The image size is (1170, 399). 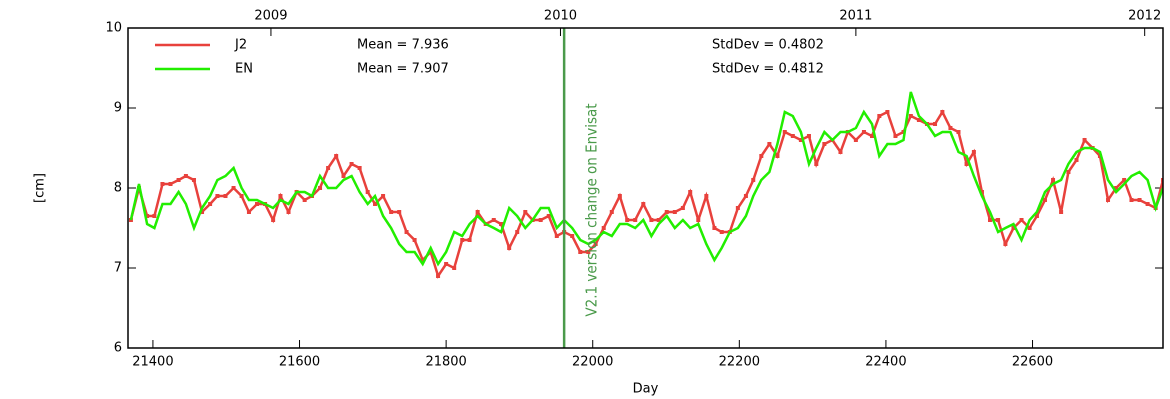 I want to click on x-tick-label: 22400, so click(x=885, y=362).